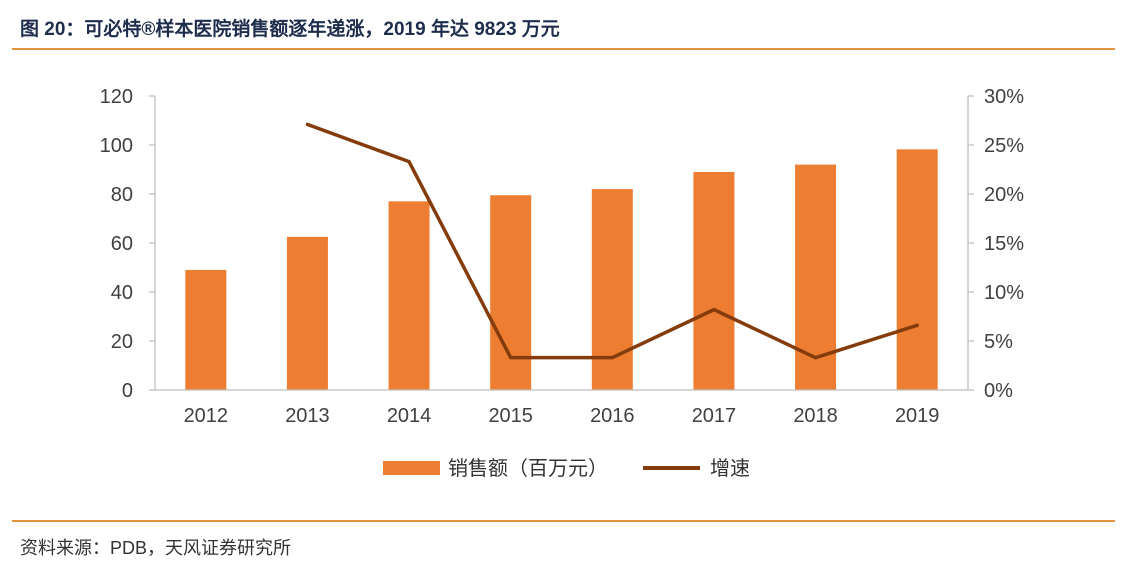  What do you see at coordinates (612, 416) in the screenshot?
I see `x-tick-label: 2016` at bounding box center [612, 416].